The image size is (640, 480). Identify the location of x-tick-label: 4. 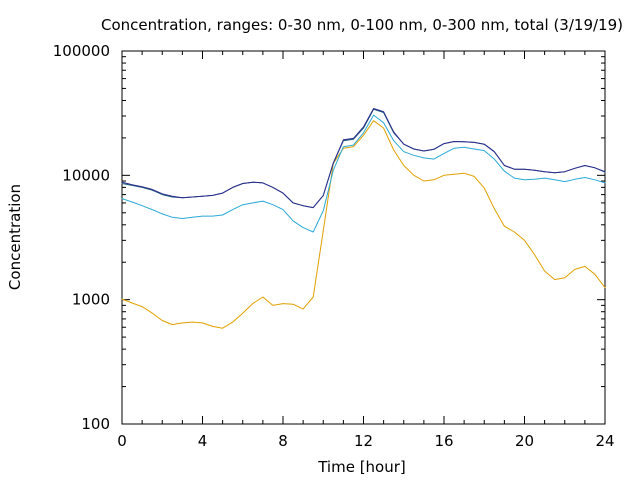
(203, 441).